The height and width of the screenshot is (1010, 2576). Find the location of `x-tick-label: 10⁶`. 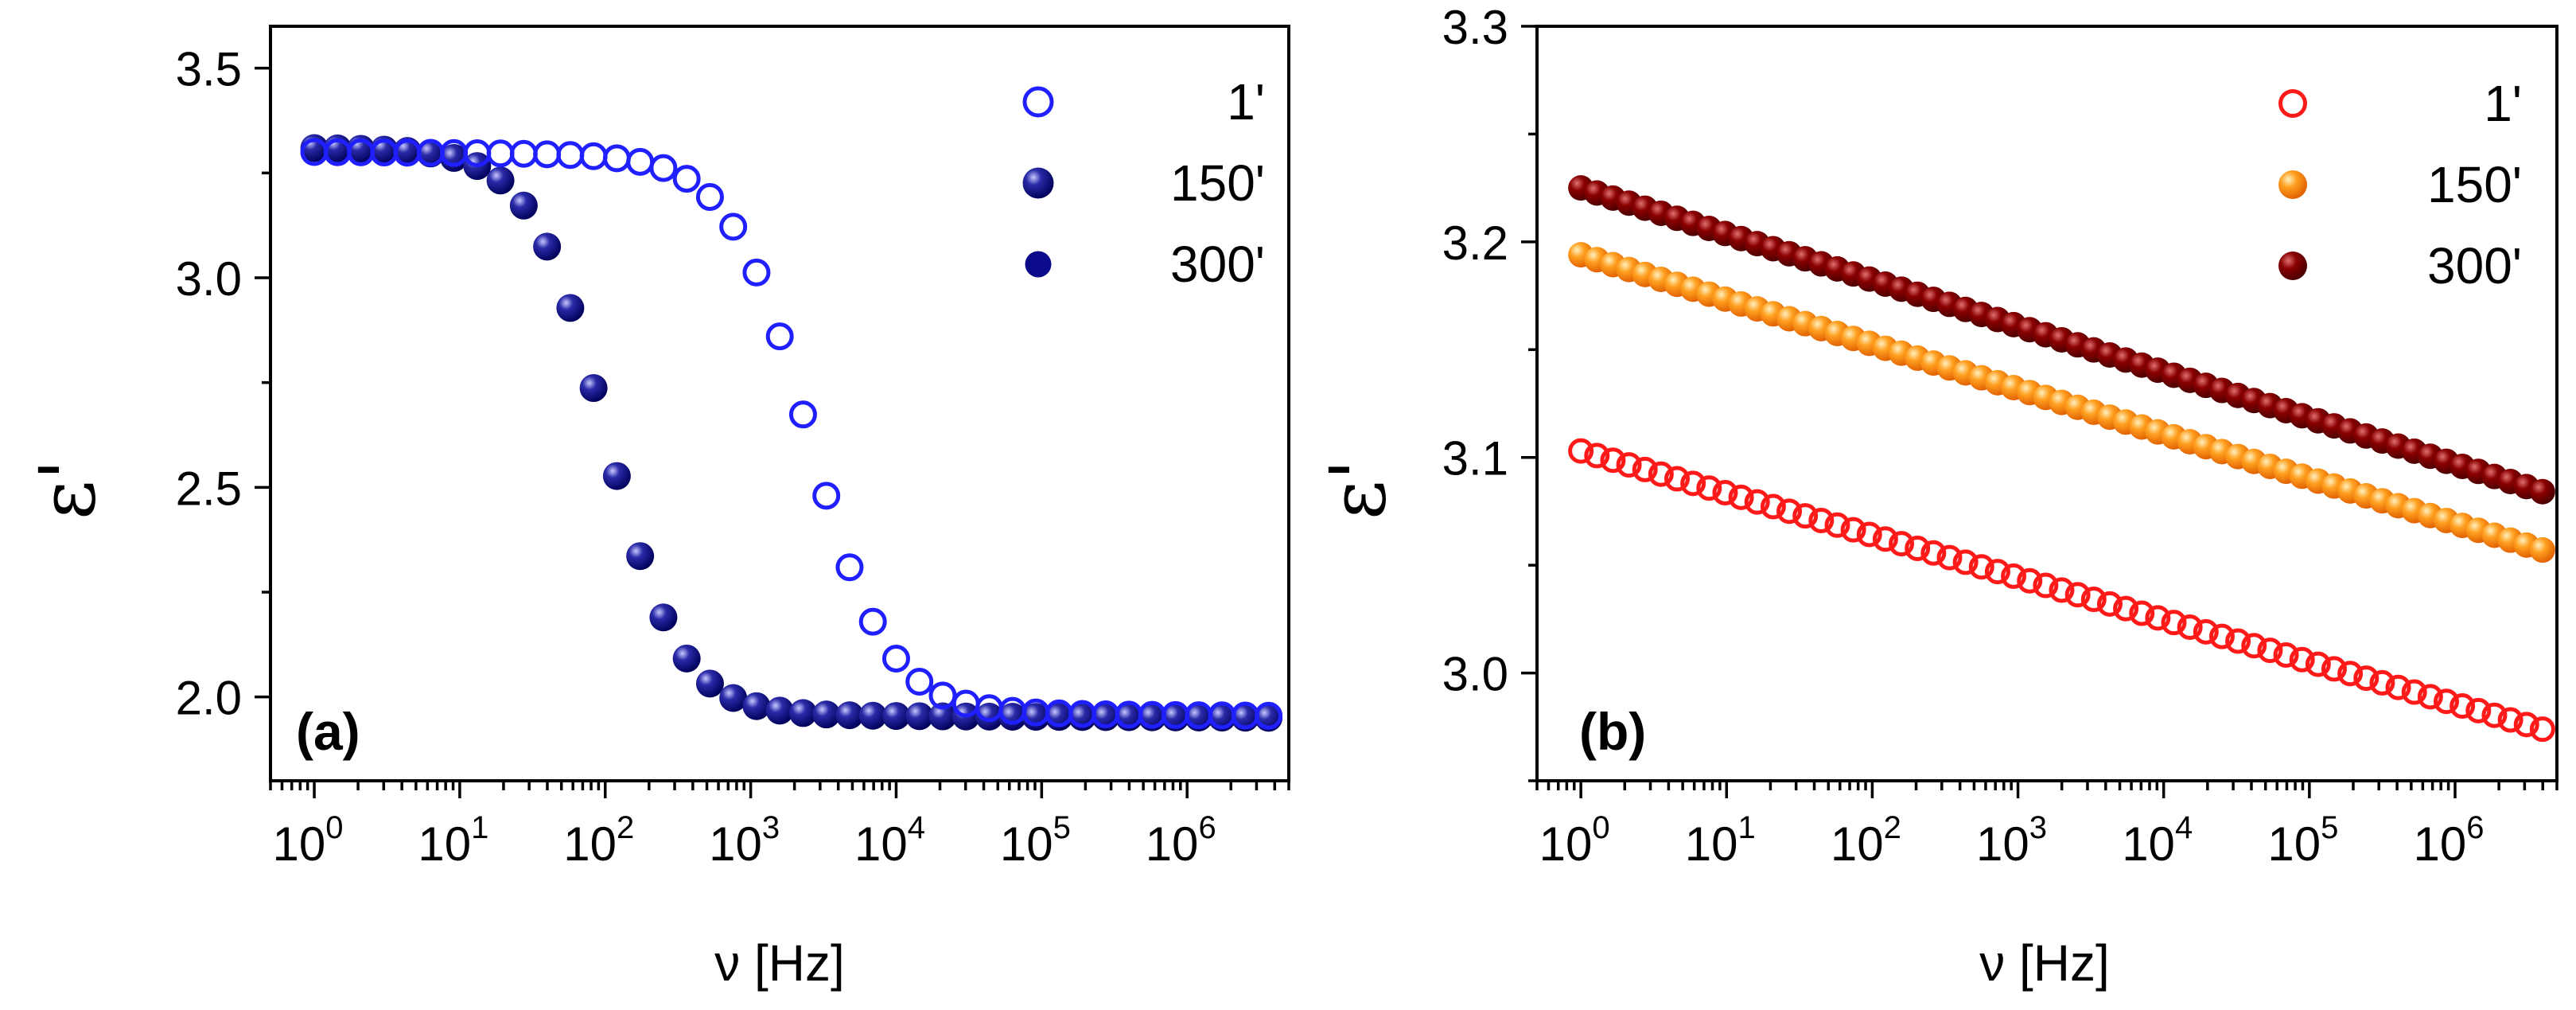

x-tick-label: 10⁶ is located at coordinates (1181, 840).